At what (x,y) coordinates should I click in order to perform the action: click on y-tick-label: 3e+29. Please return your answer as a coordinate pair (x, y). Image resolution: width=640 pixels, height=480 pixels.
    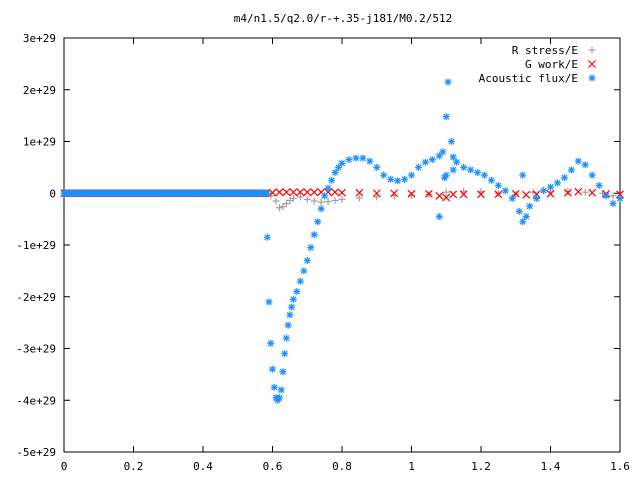
    Looking at the image, I should click on (39, 38).